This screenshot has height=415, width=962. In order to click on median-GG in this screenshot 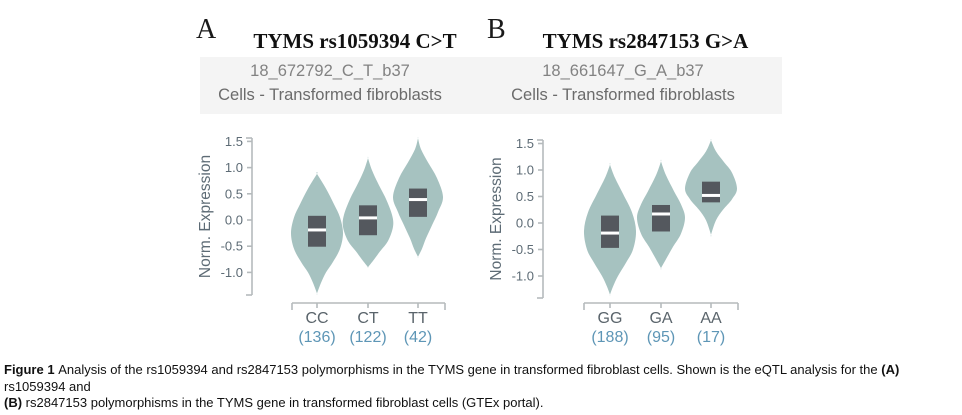, I will do `click(610, 233)`.